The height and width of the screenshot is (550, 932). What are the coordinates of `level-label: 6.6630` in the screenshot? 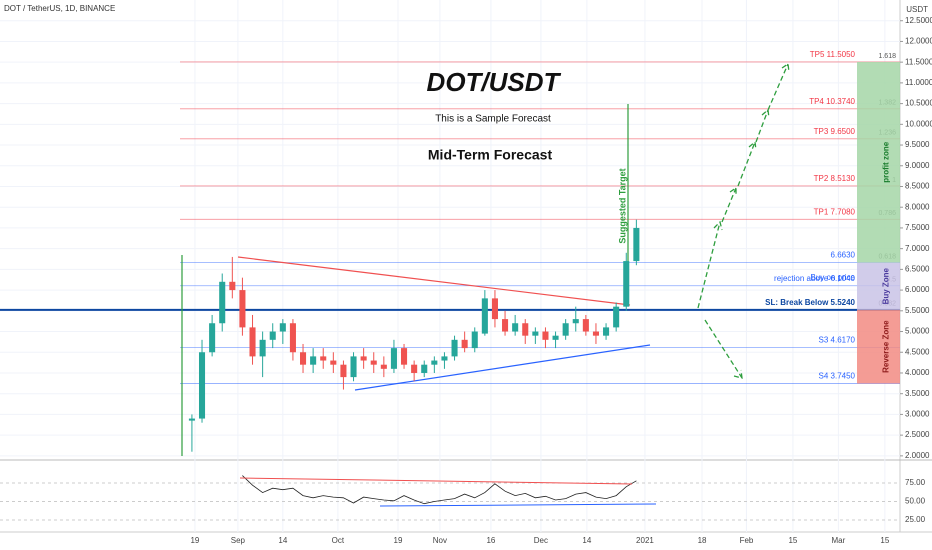 It's located at (843, 255).